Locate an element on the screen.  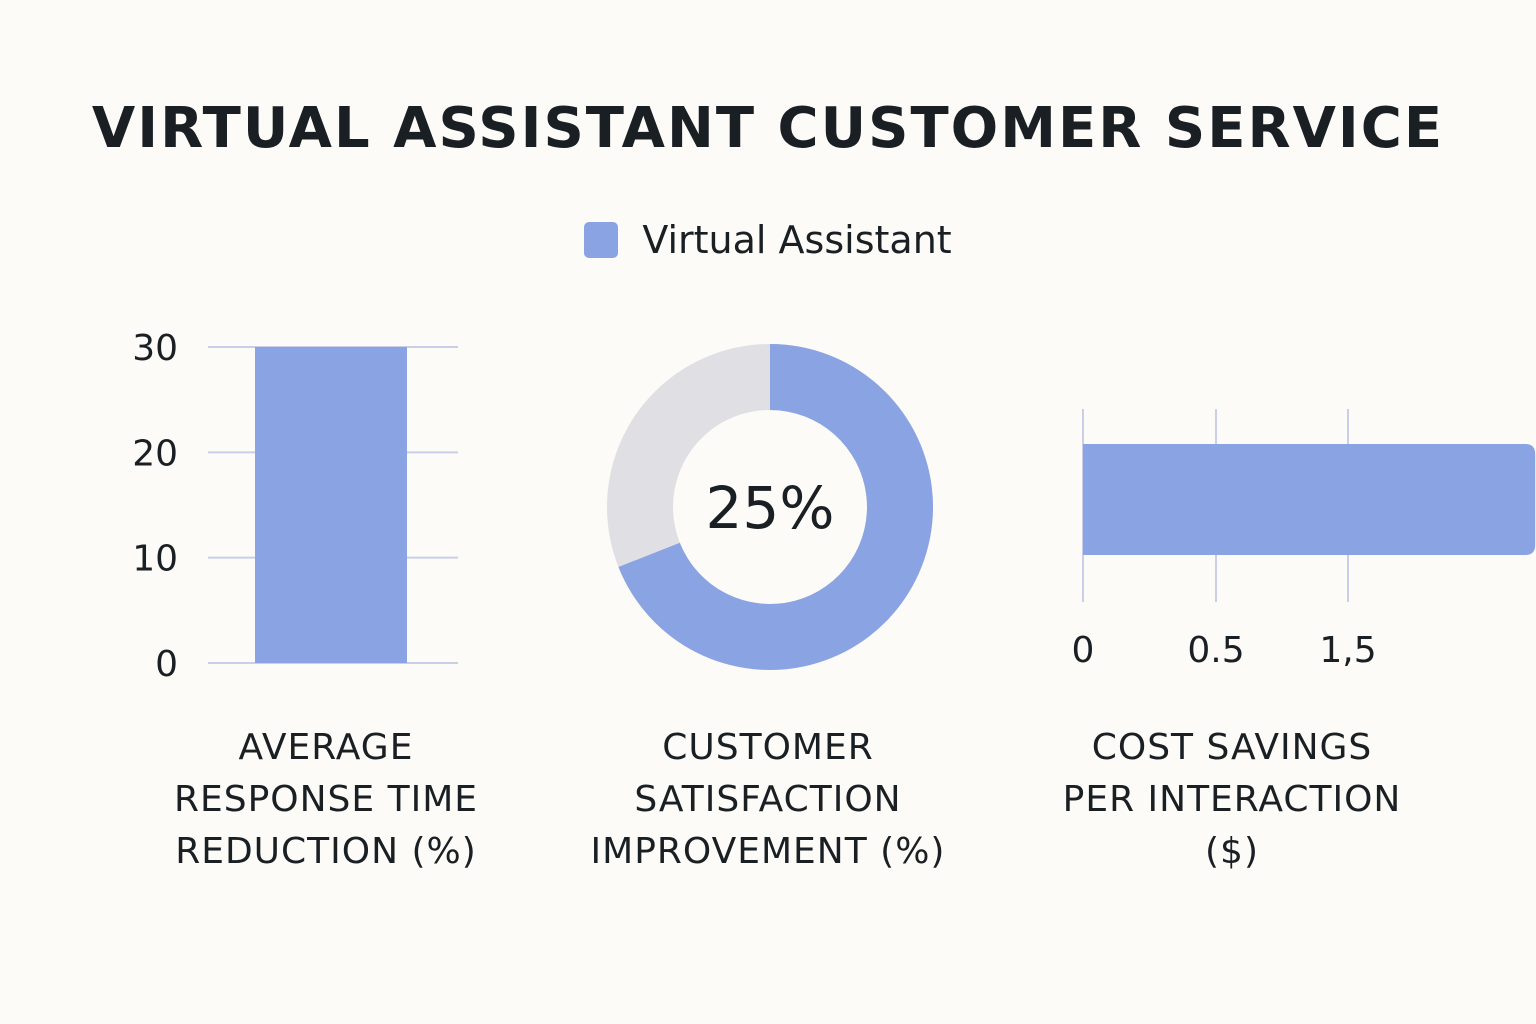
y-tick-label: 30 is located at coordinates (155, 348).